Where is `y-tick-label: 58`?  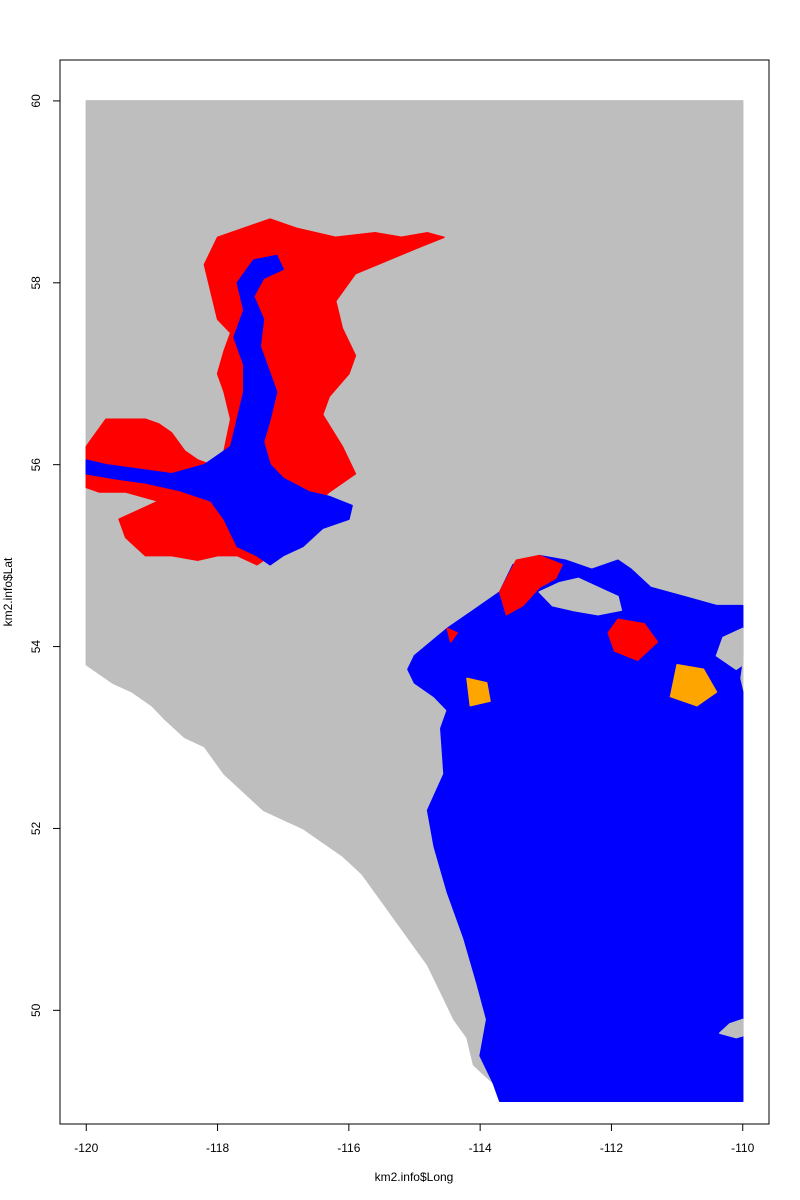
y-tick-label: 58 is located at coordinates (36, 283).